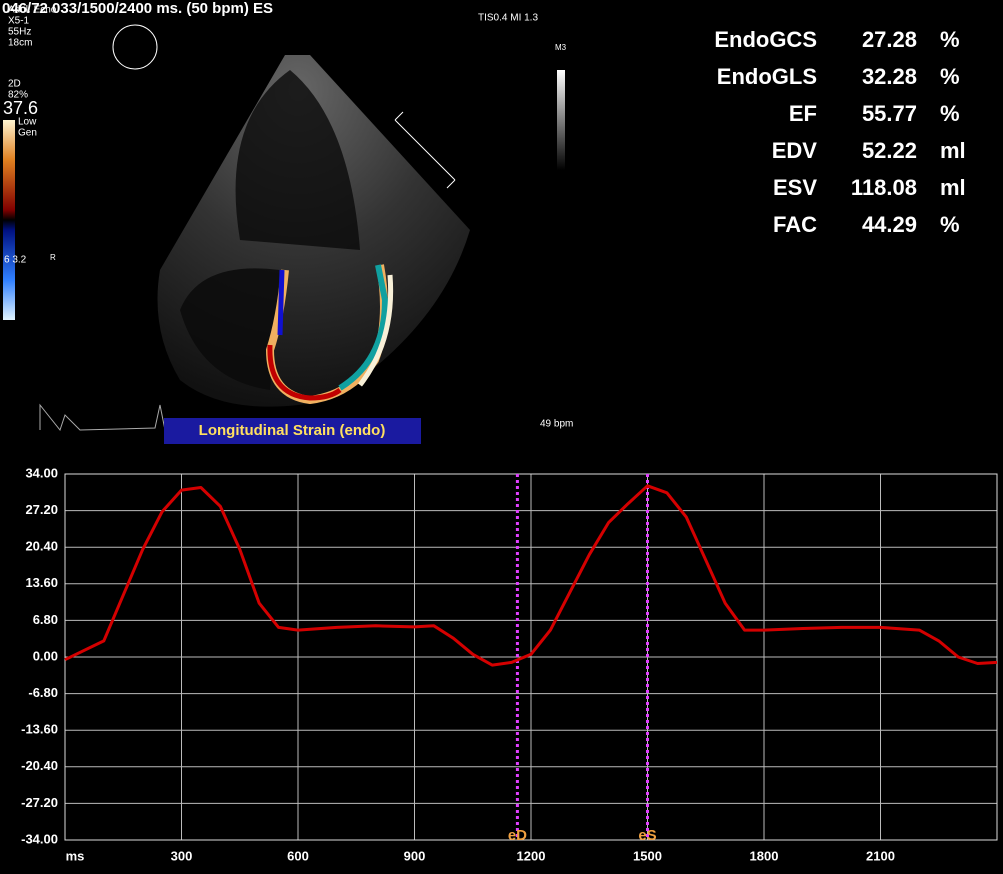 Image resolution: width=1003 pixels, height=874 pixels. I want to click on r-label: R, so click(53, 257).